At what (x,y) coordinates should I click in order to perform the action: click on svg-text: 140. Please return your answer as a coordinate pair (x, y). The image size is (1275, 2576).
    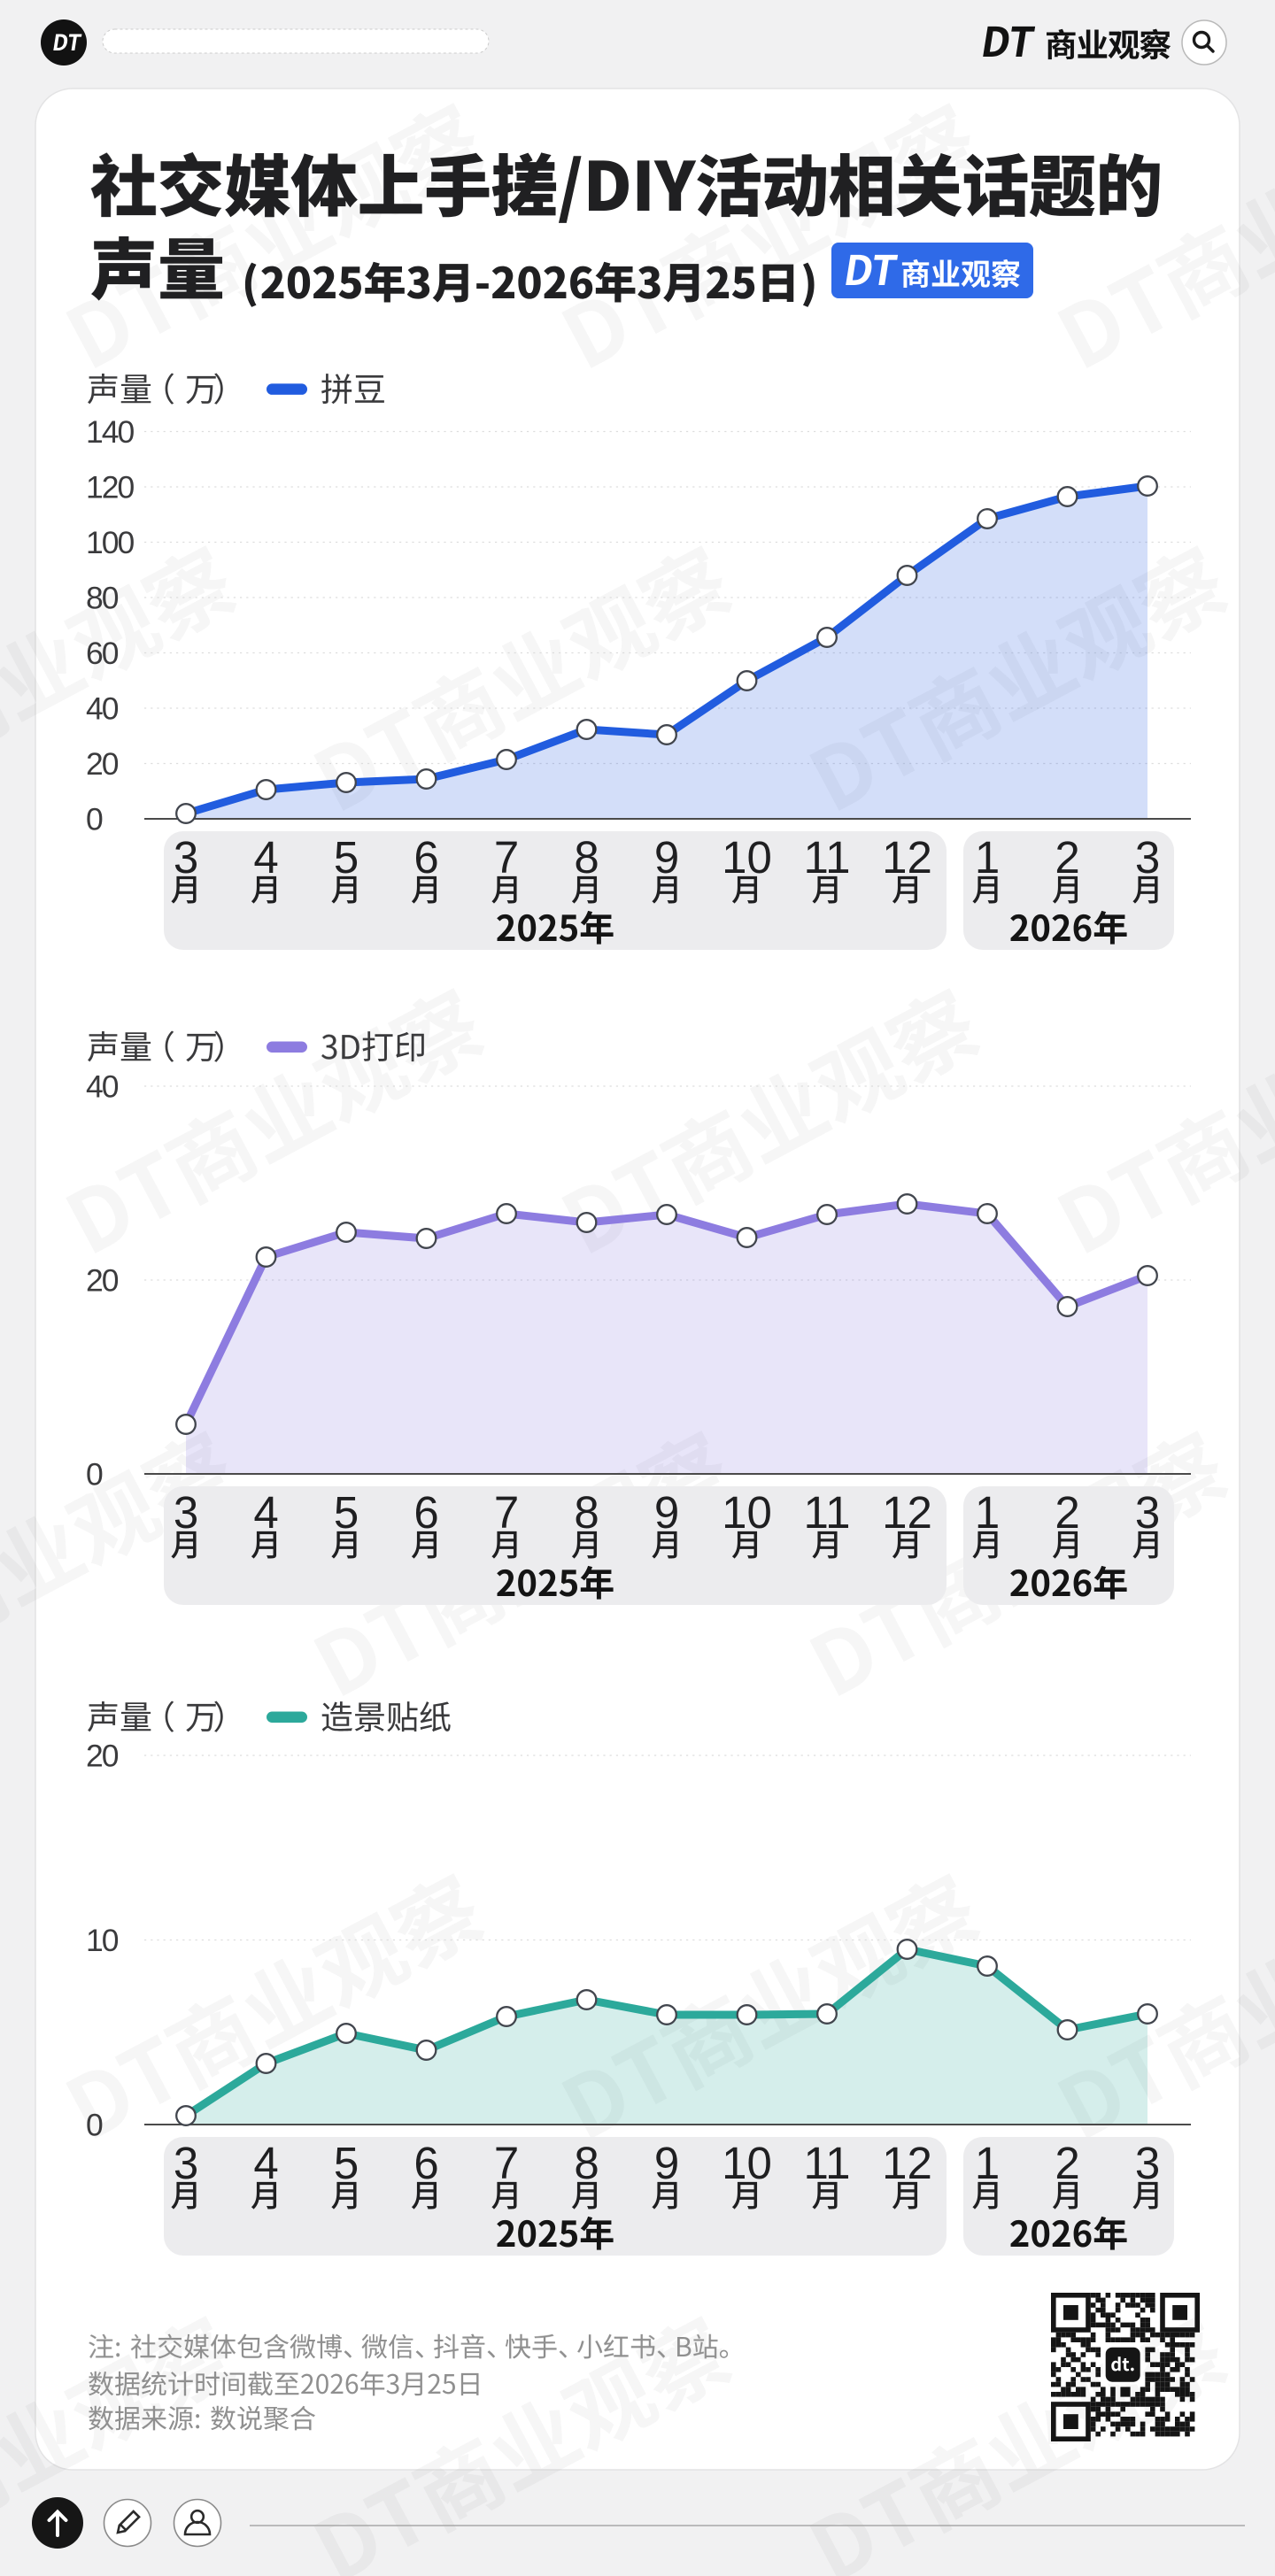
    Looking at the image, I should click on (110, 432).